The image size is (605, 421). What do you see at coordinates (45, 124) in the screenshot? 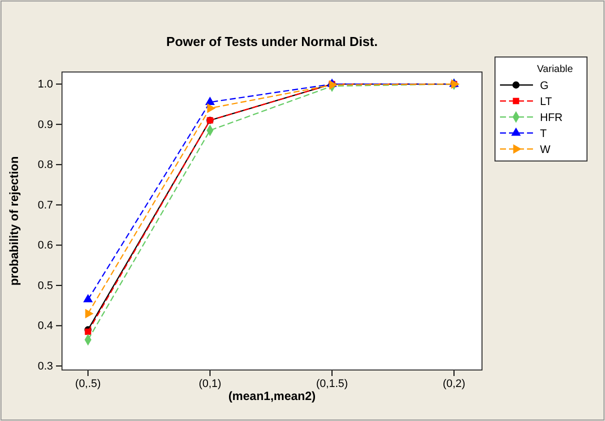
I see `y-tick-label: 0.9` at bounding box center [45, 124].